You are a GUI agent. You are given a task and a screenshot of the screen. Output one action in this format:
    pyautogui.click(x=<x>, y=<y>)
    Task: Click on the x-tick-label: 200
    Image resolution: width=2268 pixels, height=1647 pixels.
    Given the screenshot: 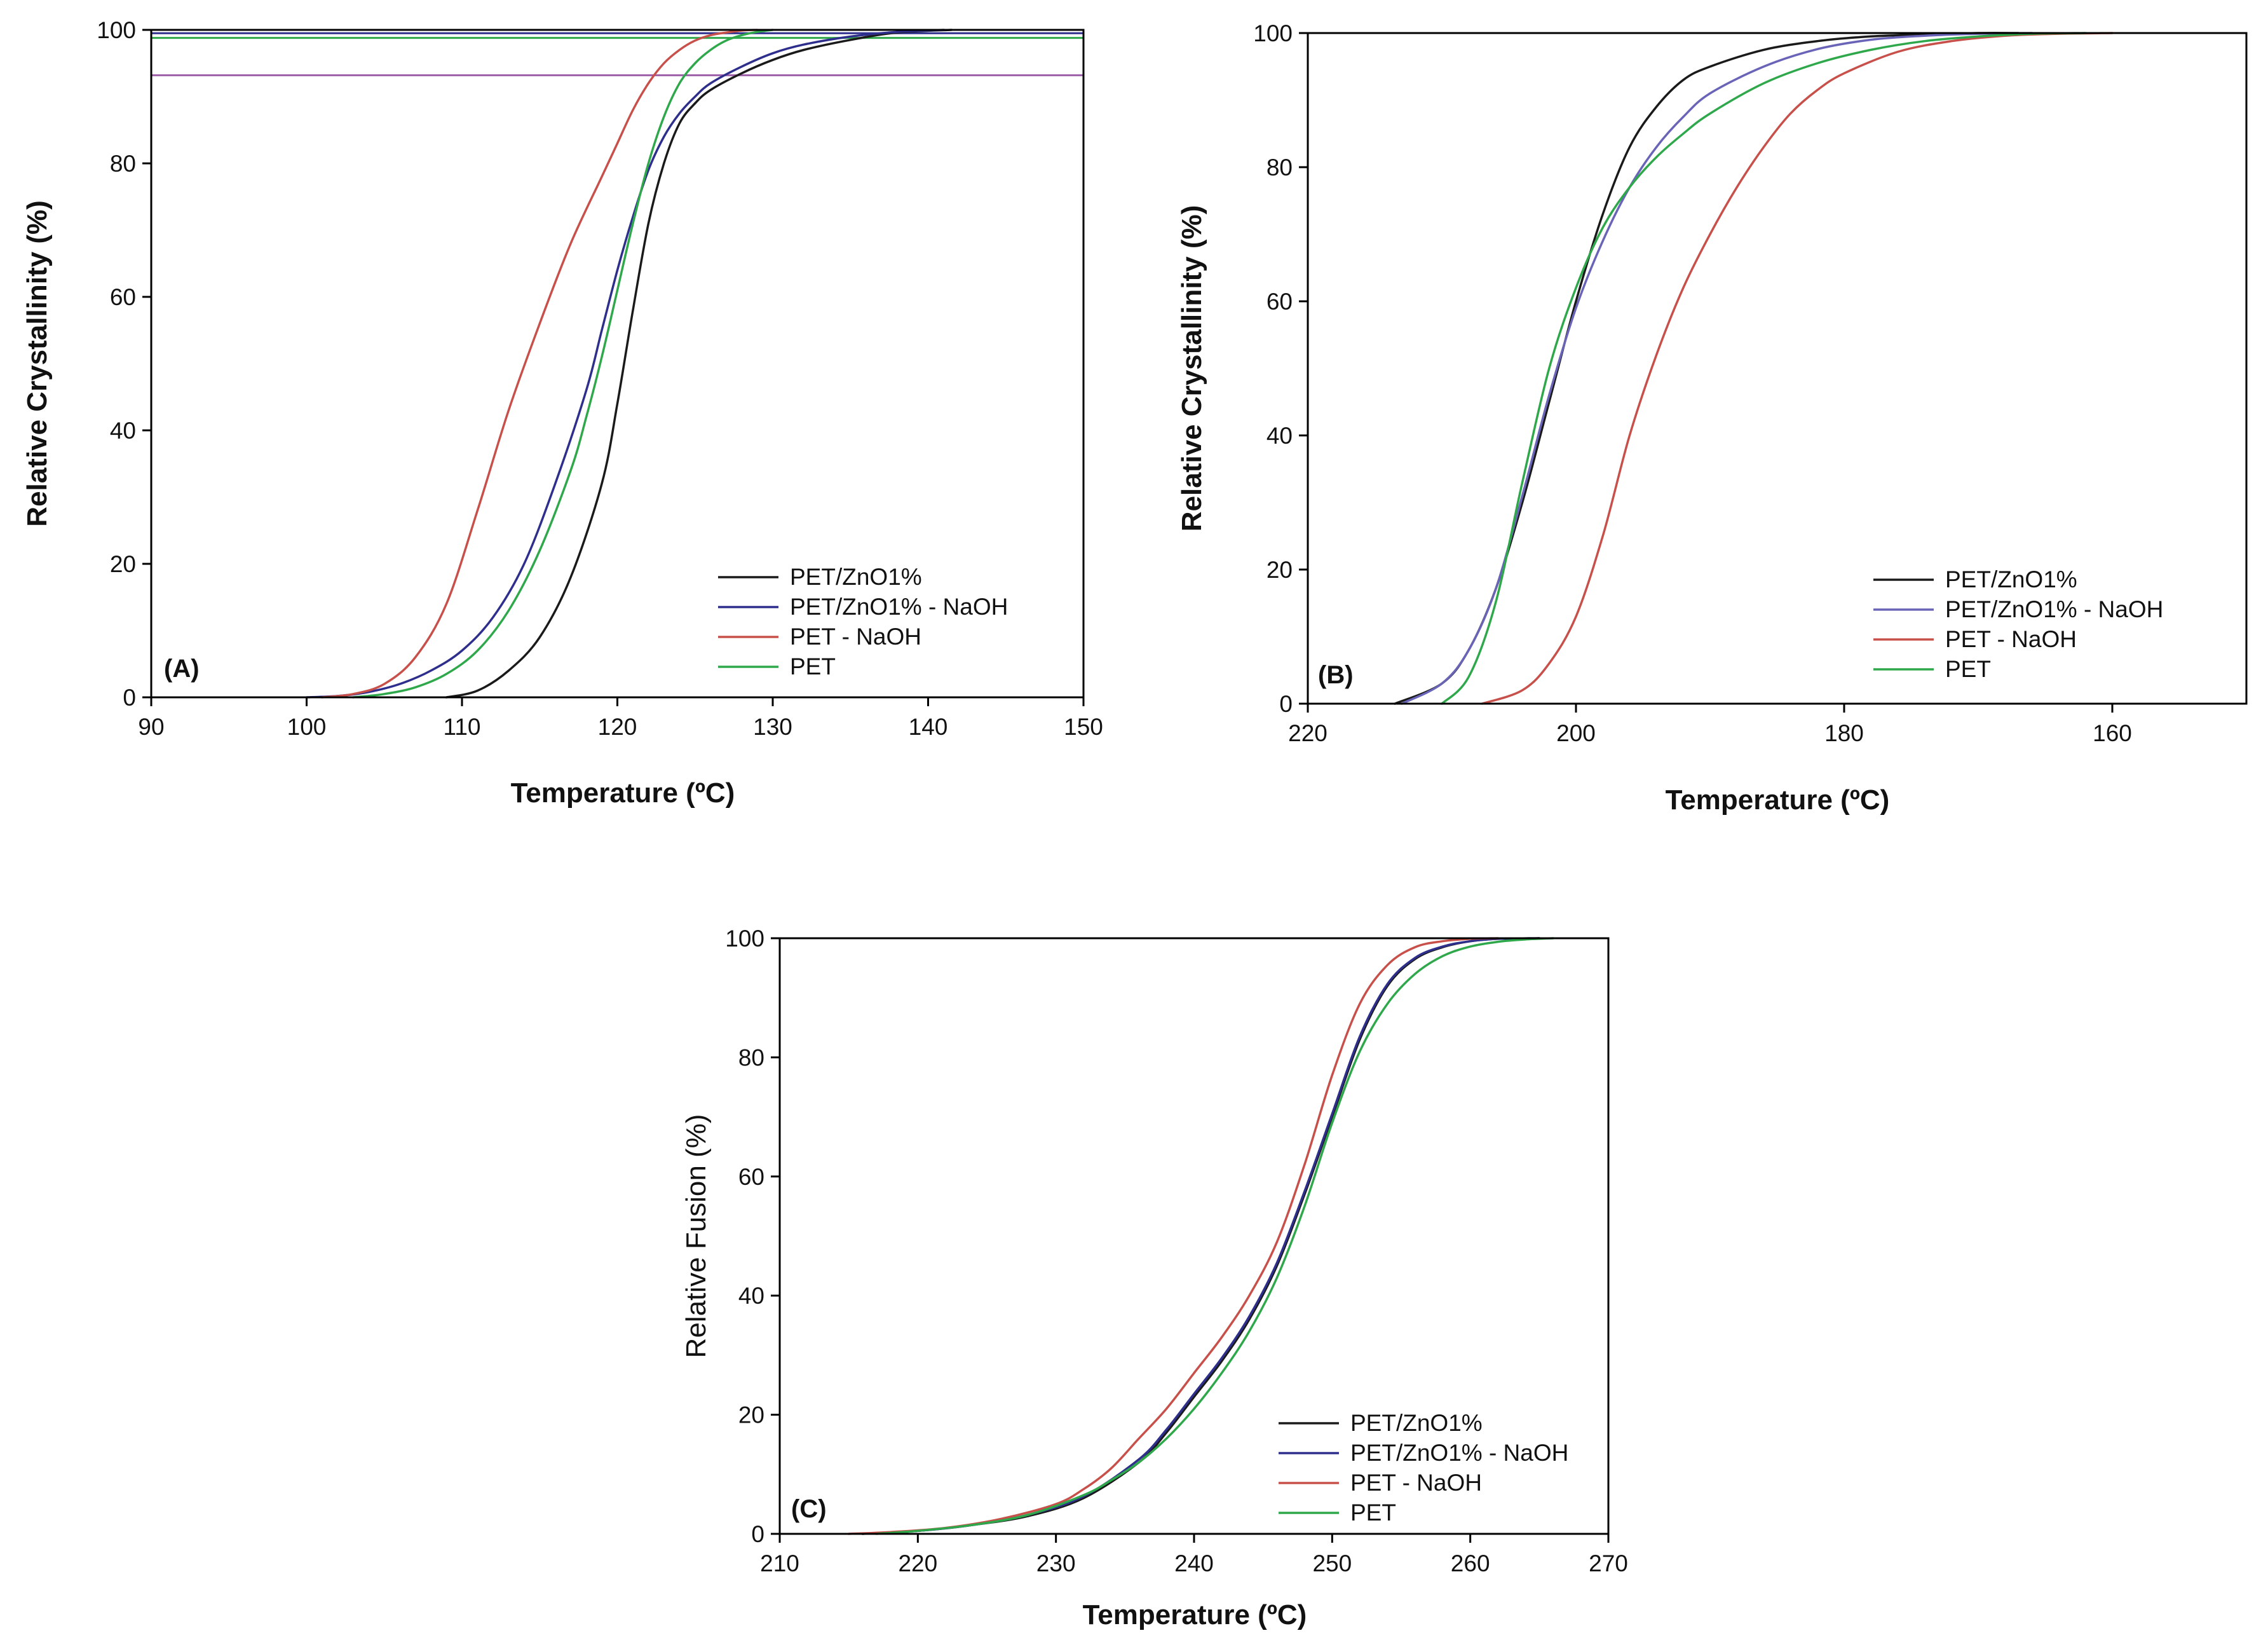 What is the action you would take?
    pyautogui.click(x=1576, y=733)
    